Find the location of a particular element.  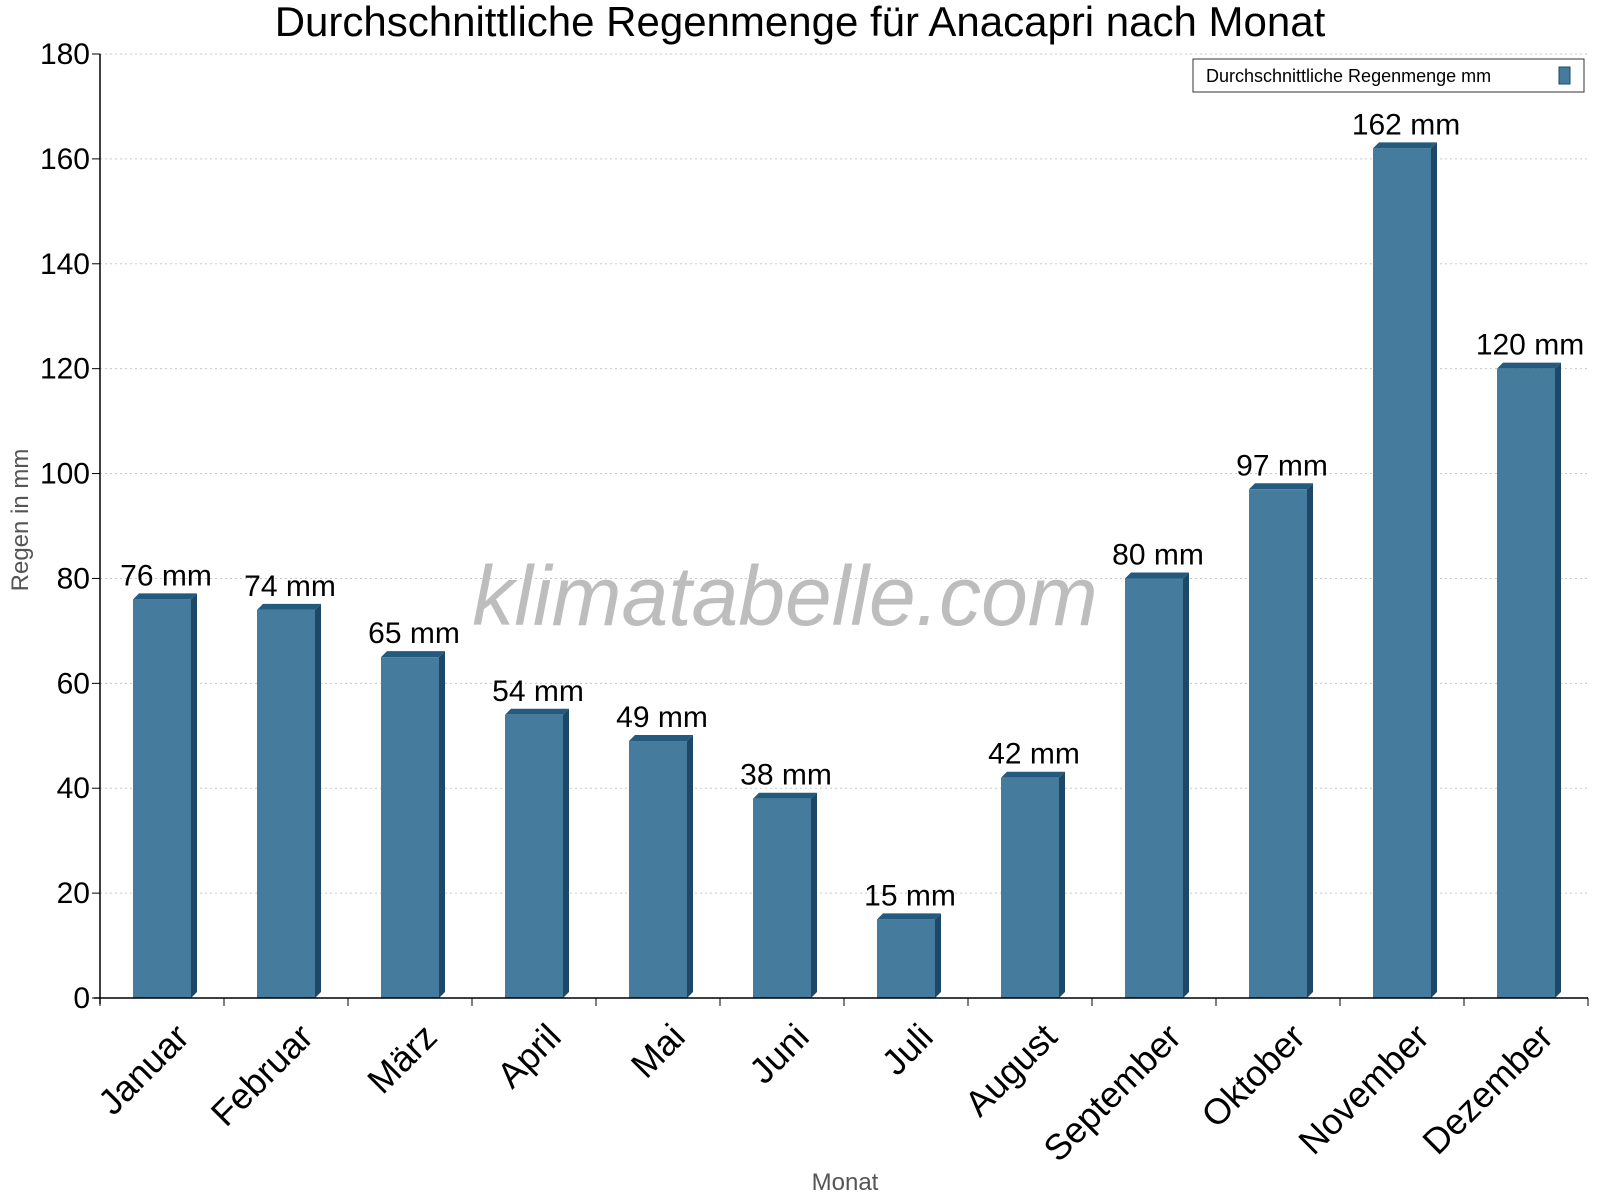

bar-label-10: 162 mm is located at coordinates (1406, 124).